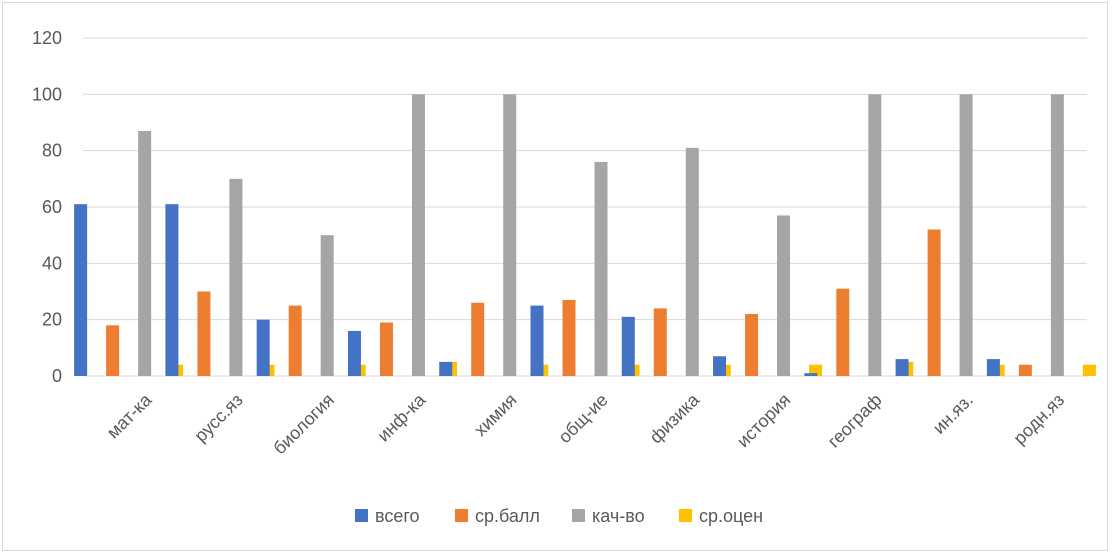  What do you see at coordinates (559, 516) in the screenshot?
I see `legend: всего ср.балл кач-во ср.оцен` at bounding box center [559, 516].